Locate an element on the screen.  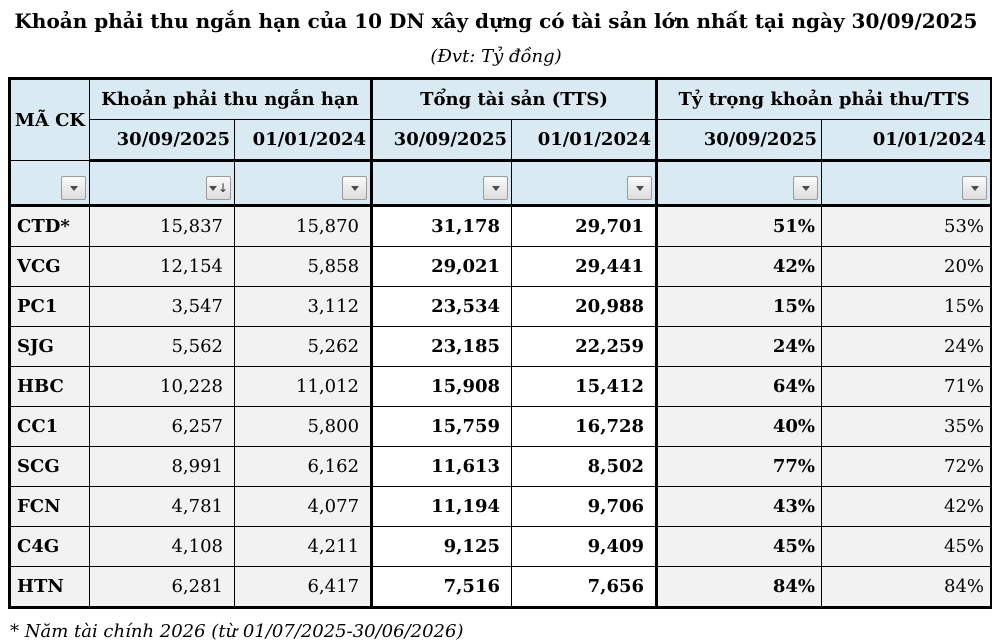
unit-subtitle: (Đvt: Tỷ đồng) is located at coordinates (496, 56).